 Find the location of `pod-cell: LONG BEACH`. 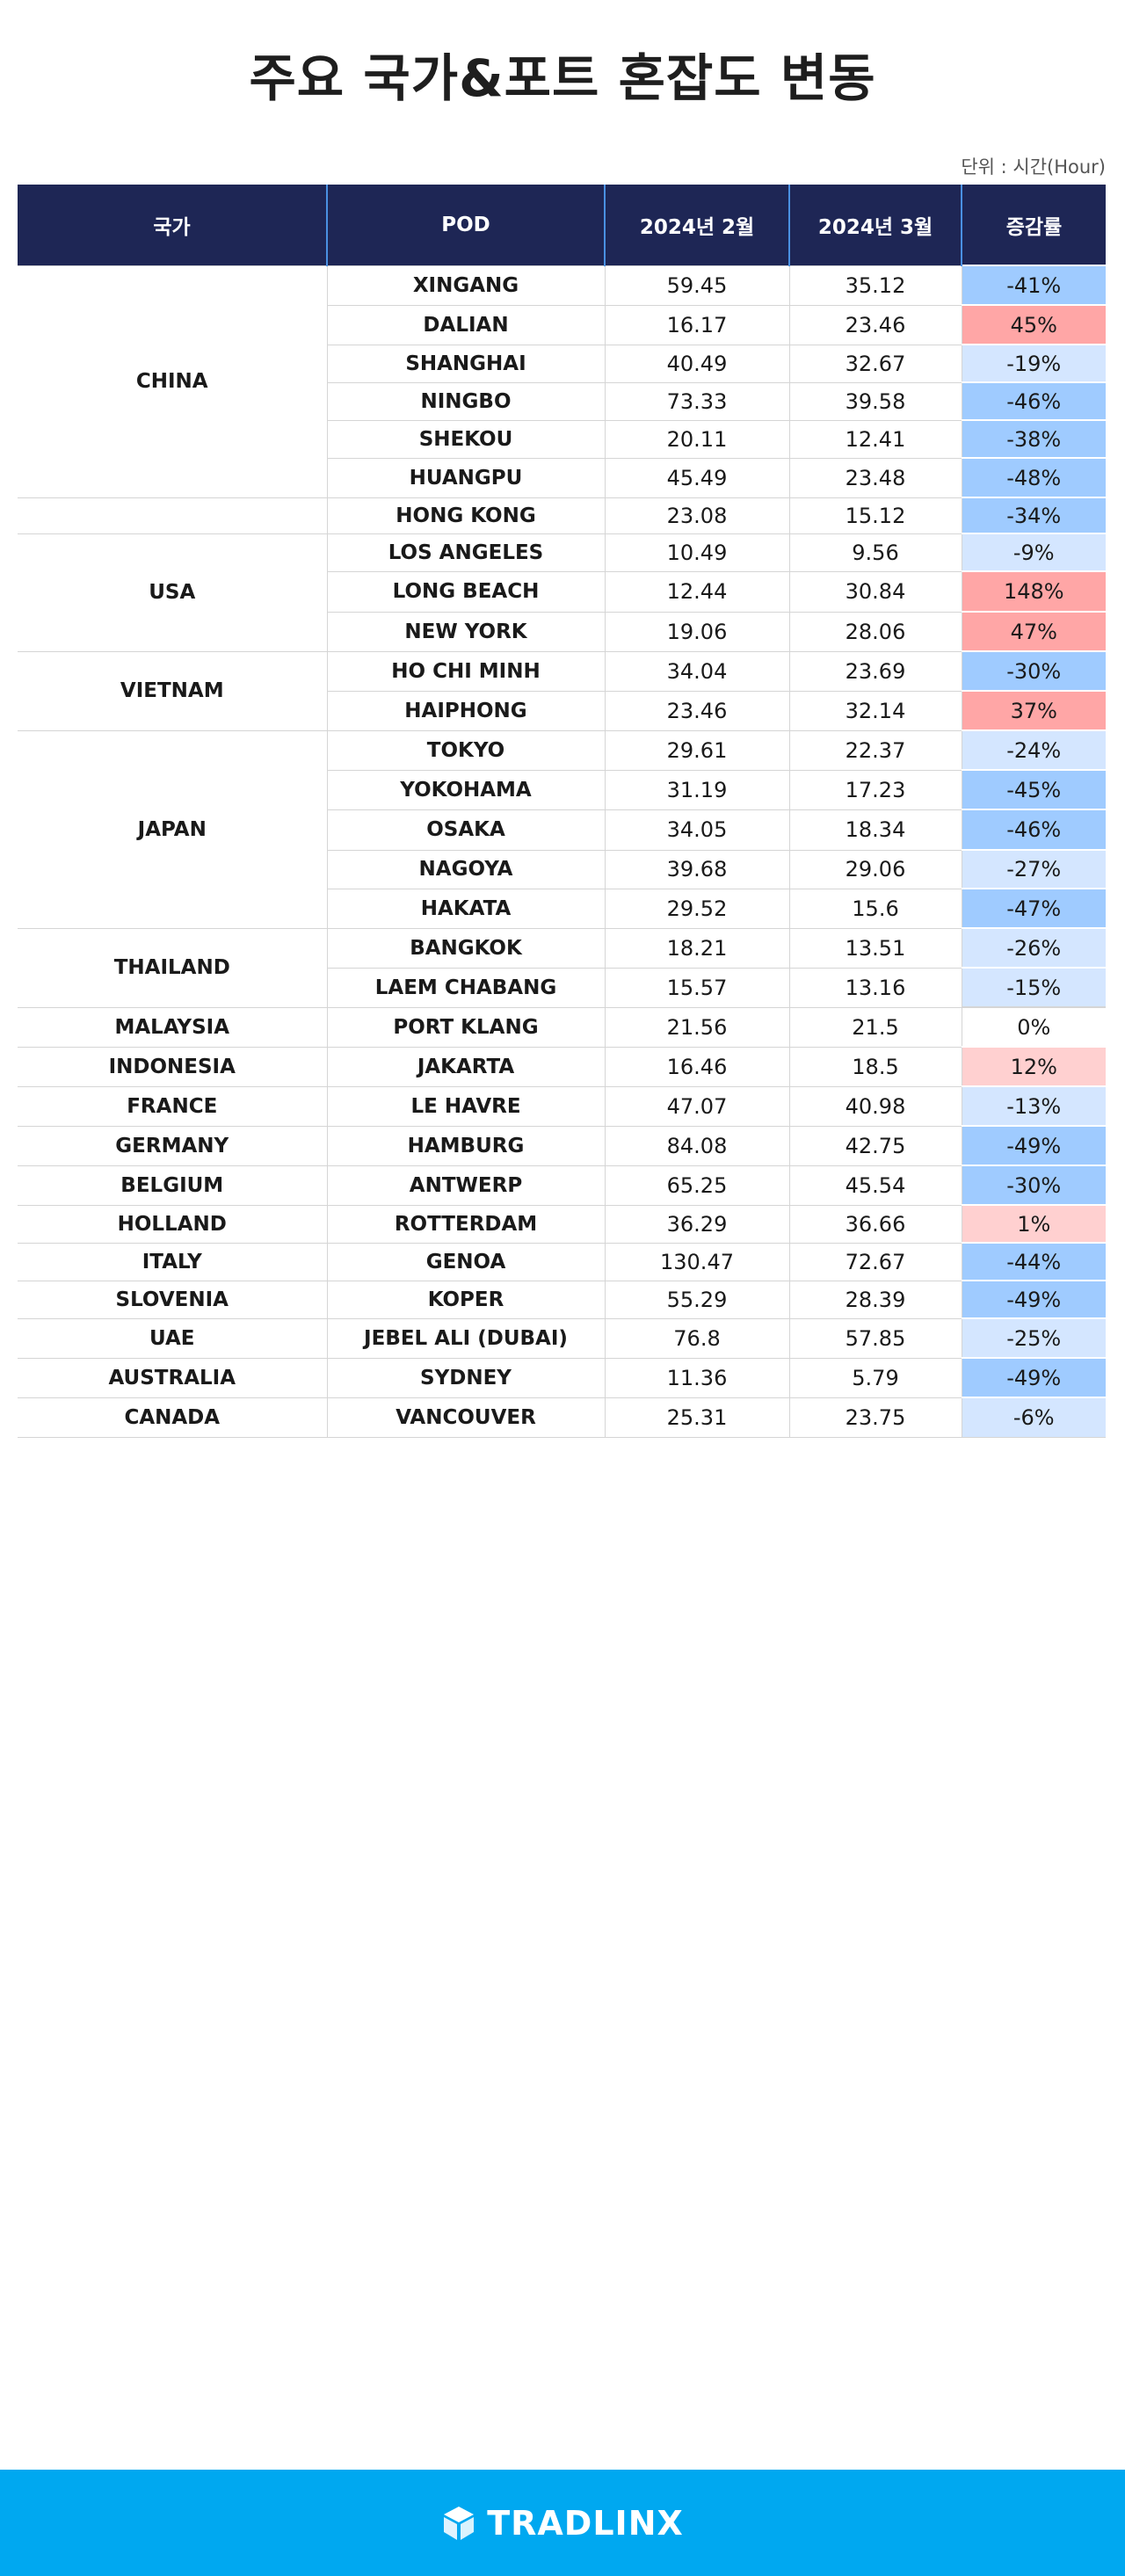

pod-cell: LONG BEACH is located at coordinates (465, 591).